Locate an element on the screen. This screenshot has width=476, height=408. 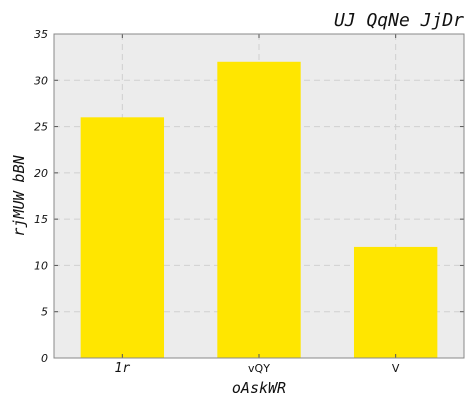
y-tick-label: 15 is located at coordinates (41, 219).